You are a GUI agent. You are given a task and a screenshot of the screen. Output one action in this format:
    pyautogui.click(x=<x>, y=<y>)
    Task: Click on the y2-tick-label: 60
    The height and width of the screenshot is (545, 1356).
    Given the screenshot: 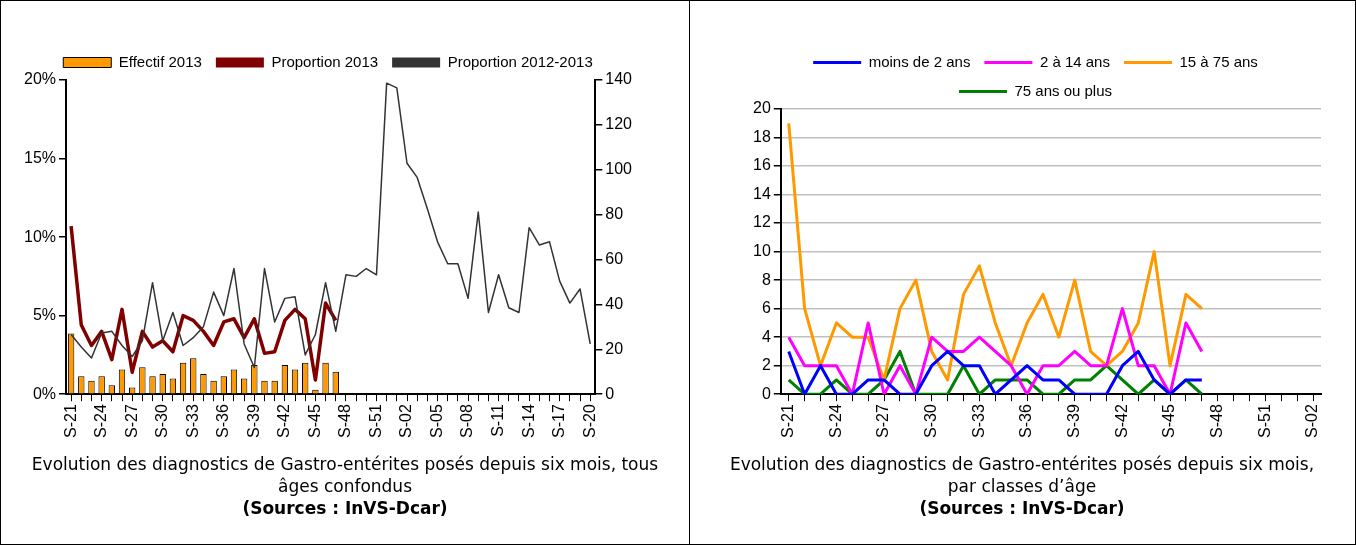 What is the action you would take?
    pyautogui.click(x=614, y=258)
    